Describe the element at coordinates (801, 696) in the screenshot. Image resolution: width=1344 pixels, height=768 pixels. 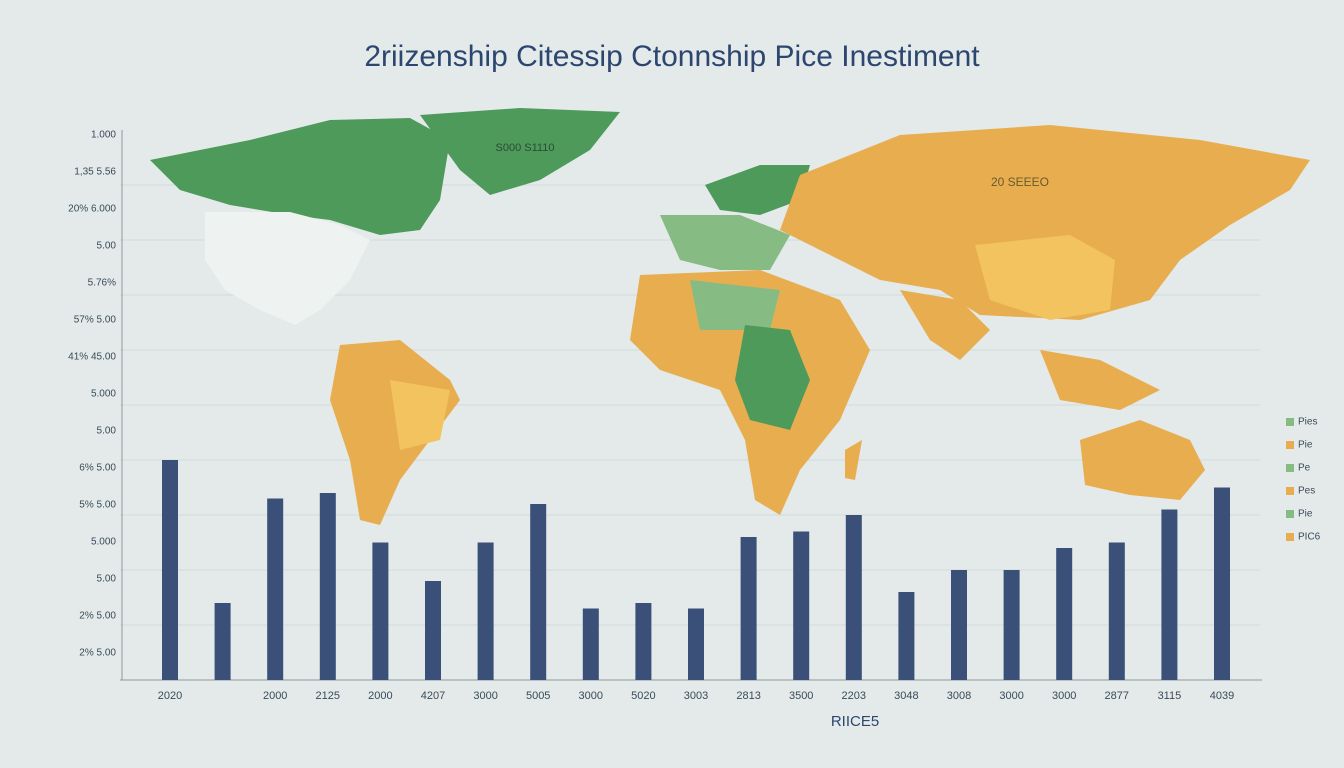
I see `x-tick-label: 3500` at that location.